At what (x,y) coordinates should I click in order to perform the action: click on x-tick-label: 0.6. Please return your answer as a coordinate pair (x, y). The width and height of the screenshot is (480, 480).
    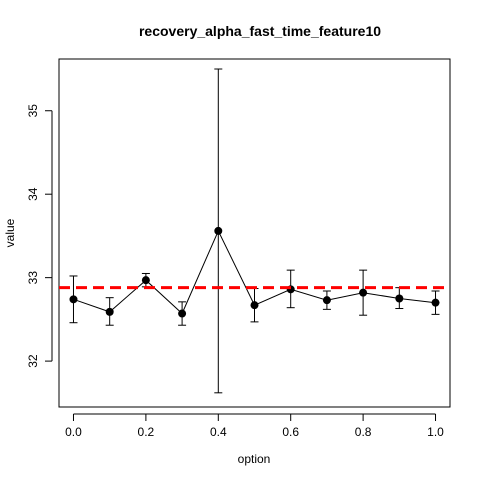
    Looking at the image, I should click on (290, 432).